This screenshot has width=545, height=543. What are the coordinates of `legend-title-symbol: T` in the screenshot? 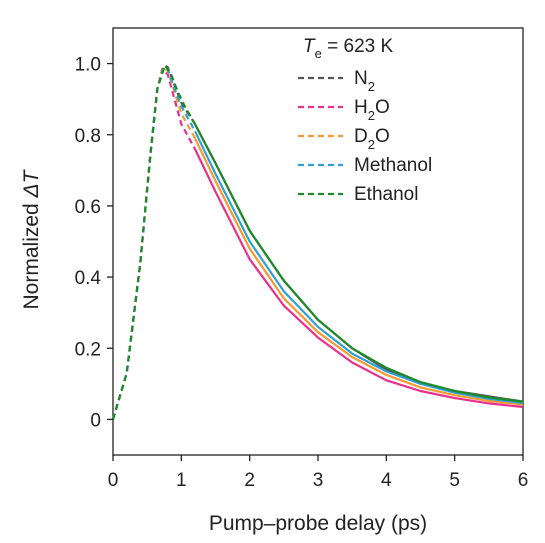 It's located at (309, 46).